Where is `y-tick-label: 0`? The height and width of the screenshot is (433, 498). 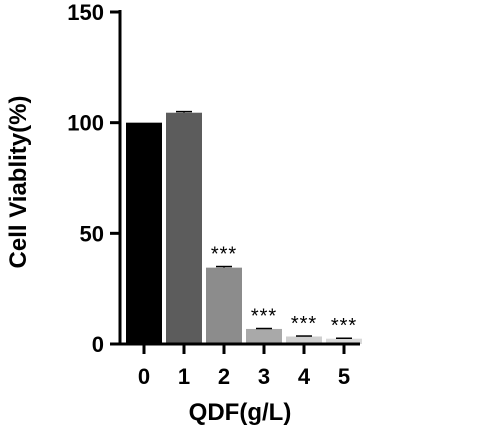 y-tick-label: 0 is located at coordinates (98, 344).